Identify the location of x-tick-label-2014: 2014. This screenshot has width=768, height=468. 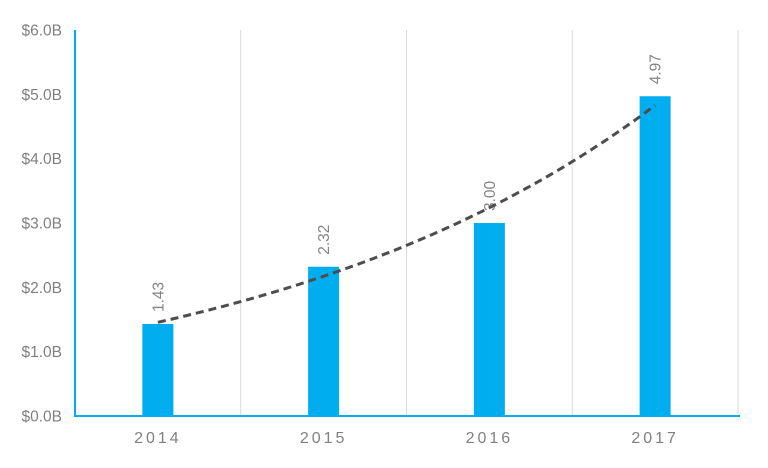
(158, 438).